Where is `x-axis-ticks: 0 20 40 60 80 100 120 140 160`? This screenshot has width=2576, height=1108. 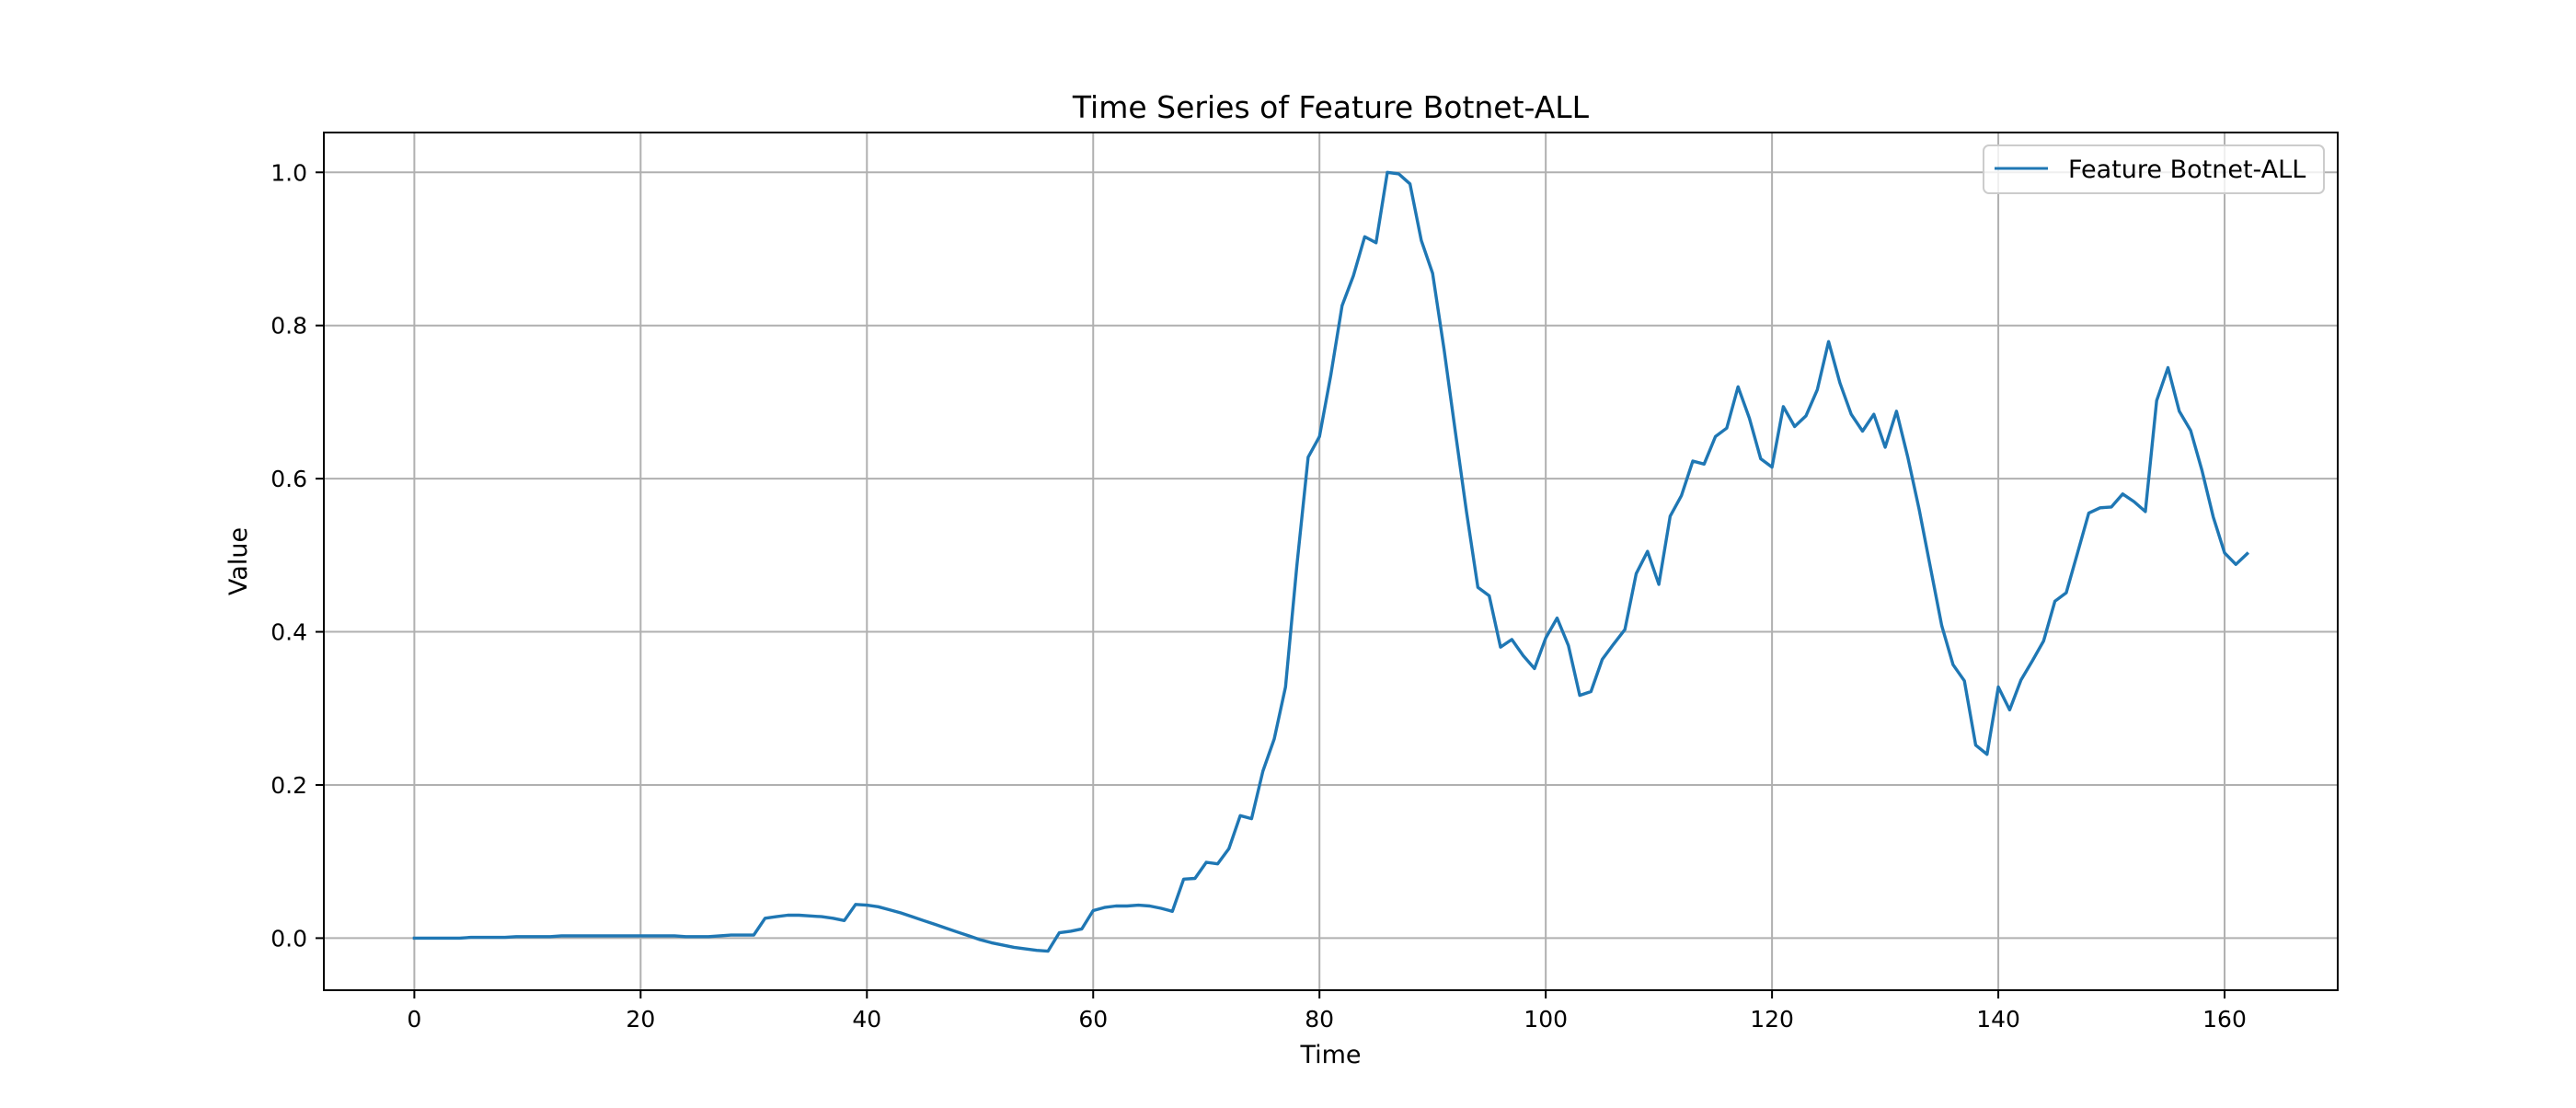
x-axis-ticks: 0 20 40 60 80 100 120 140 160 is located at coordinates (1327, 1011).